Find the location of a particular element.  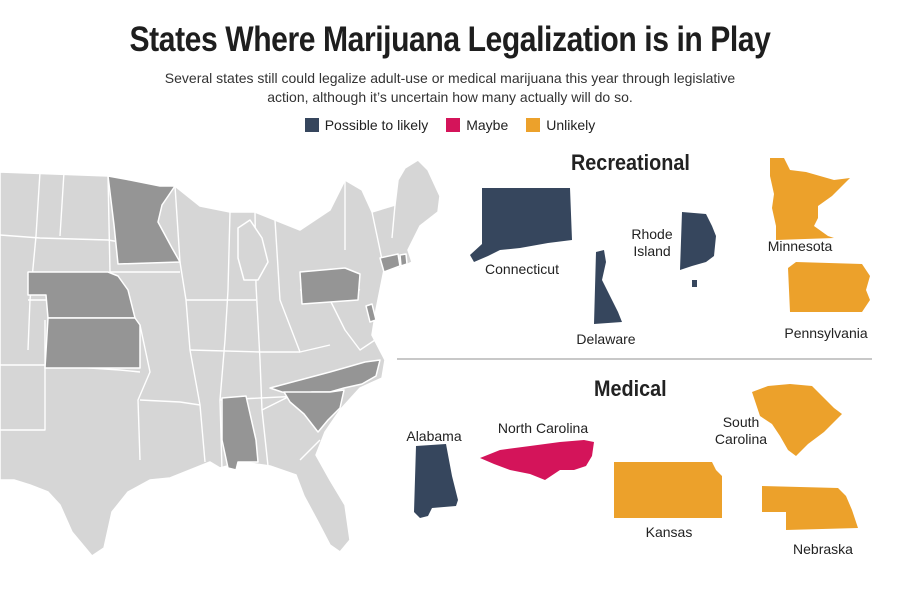

label-kansas: Kansas is located at coordinates (669, 532).